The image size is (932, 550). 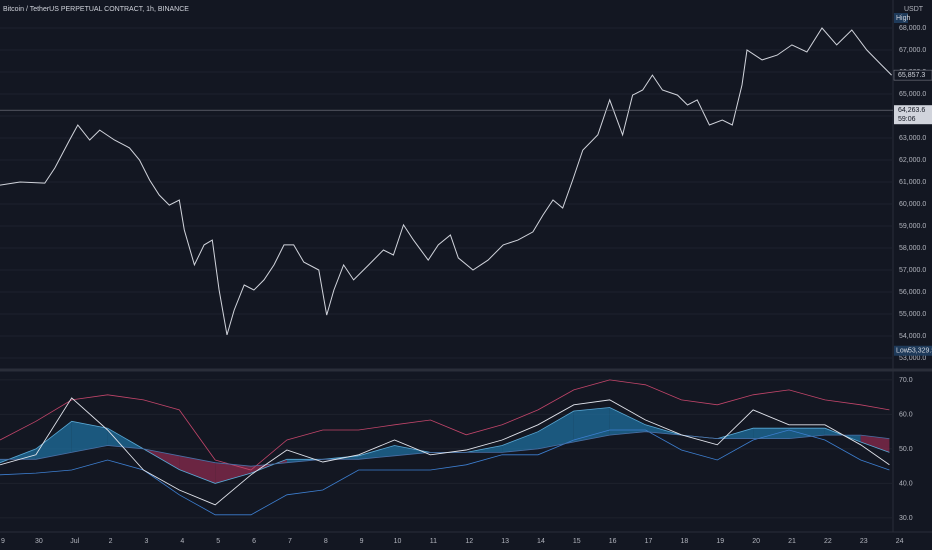 I want to click on x-tick-label: 20, so click(x=756, y=541).